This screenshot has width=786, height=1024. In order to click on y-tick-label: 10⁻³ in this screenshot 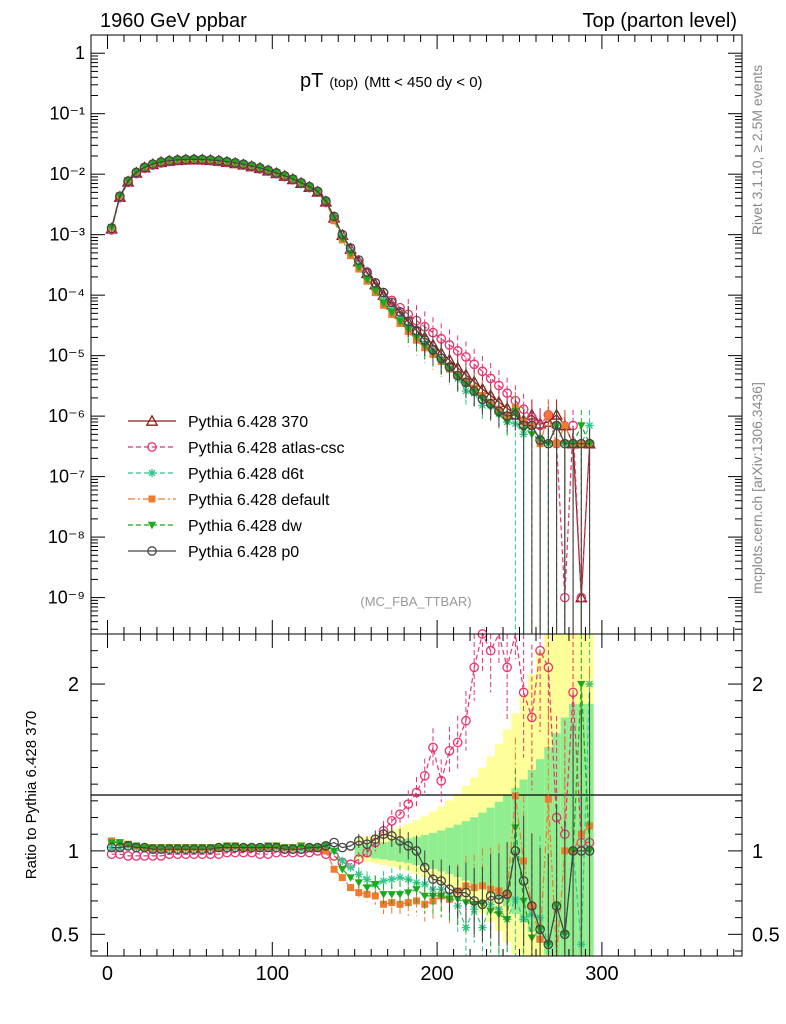, I will do `click(67, 235)`.